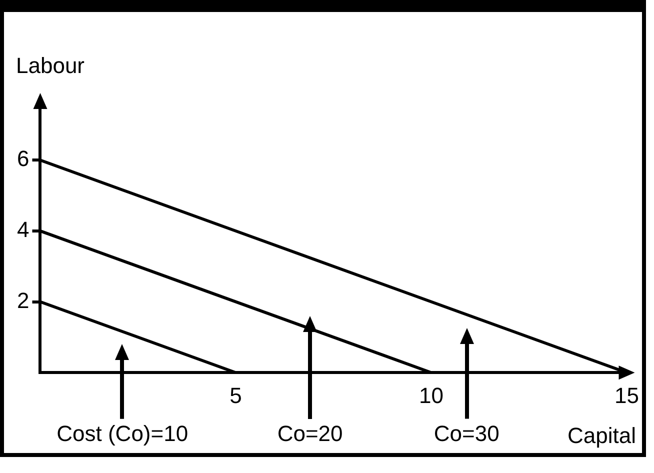 Image resolution: width=654 pixels, height=473 pixels. I want to click on x-axis-title: Capital, so click(602, 435).